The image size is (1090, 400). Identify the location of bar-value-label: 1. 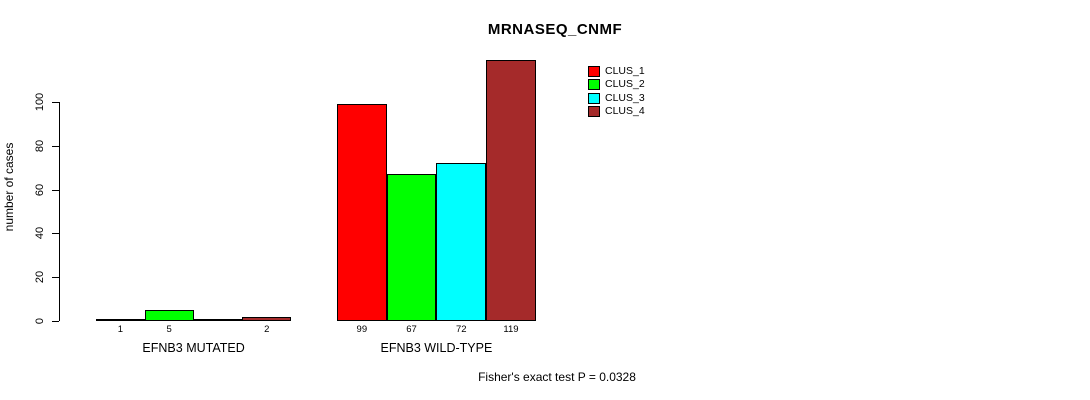
(120, 329).